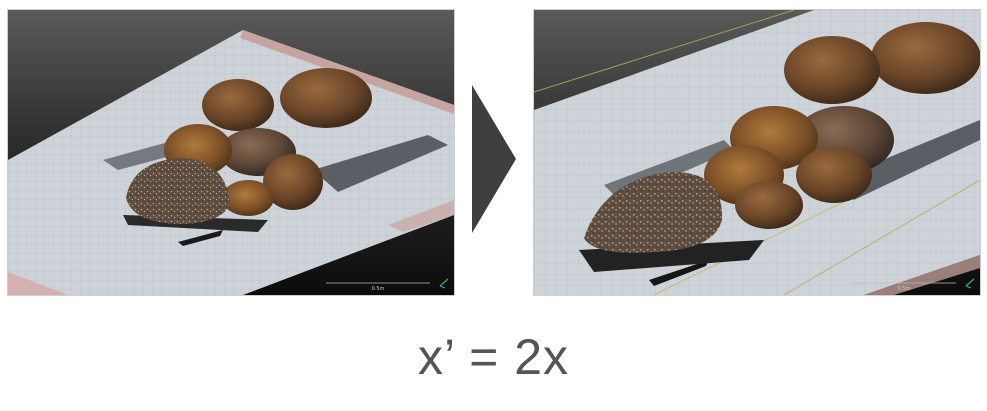 This screenshot has height=411, width=987. What do you see at coordinates (493, 357) in the screenshot?
I see `scale-equation: x’ = 2x` at bounding box center [493, 357].